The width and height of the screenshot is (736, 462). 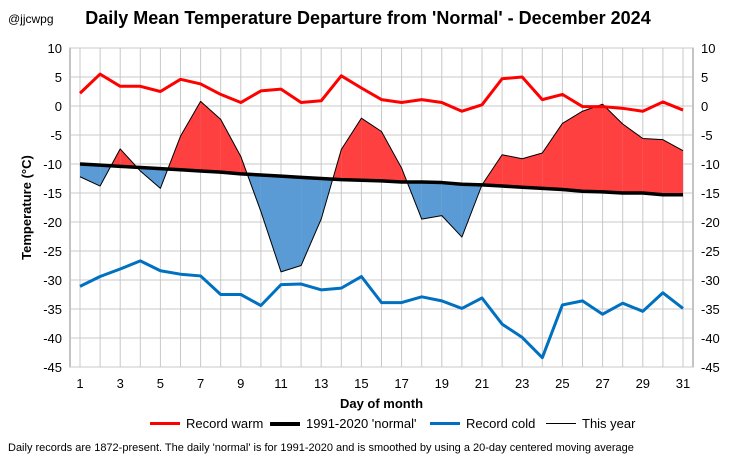 I want to click on y-tick-label-left: 10, so click(x=55, y=48).